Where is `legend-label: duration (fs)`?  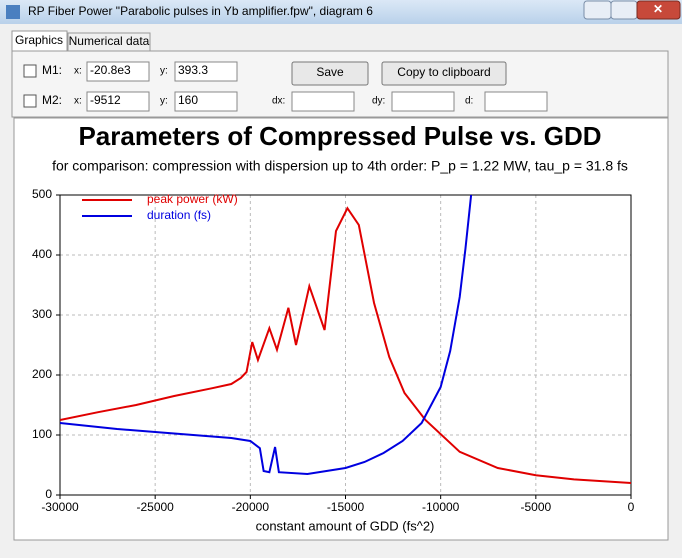
legend-label: duration (fs) is located at coordinates (179, 215).